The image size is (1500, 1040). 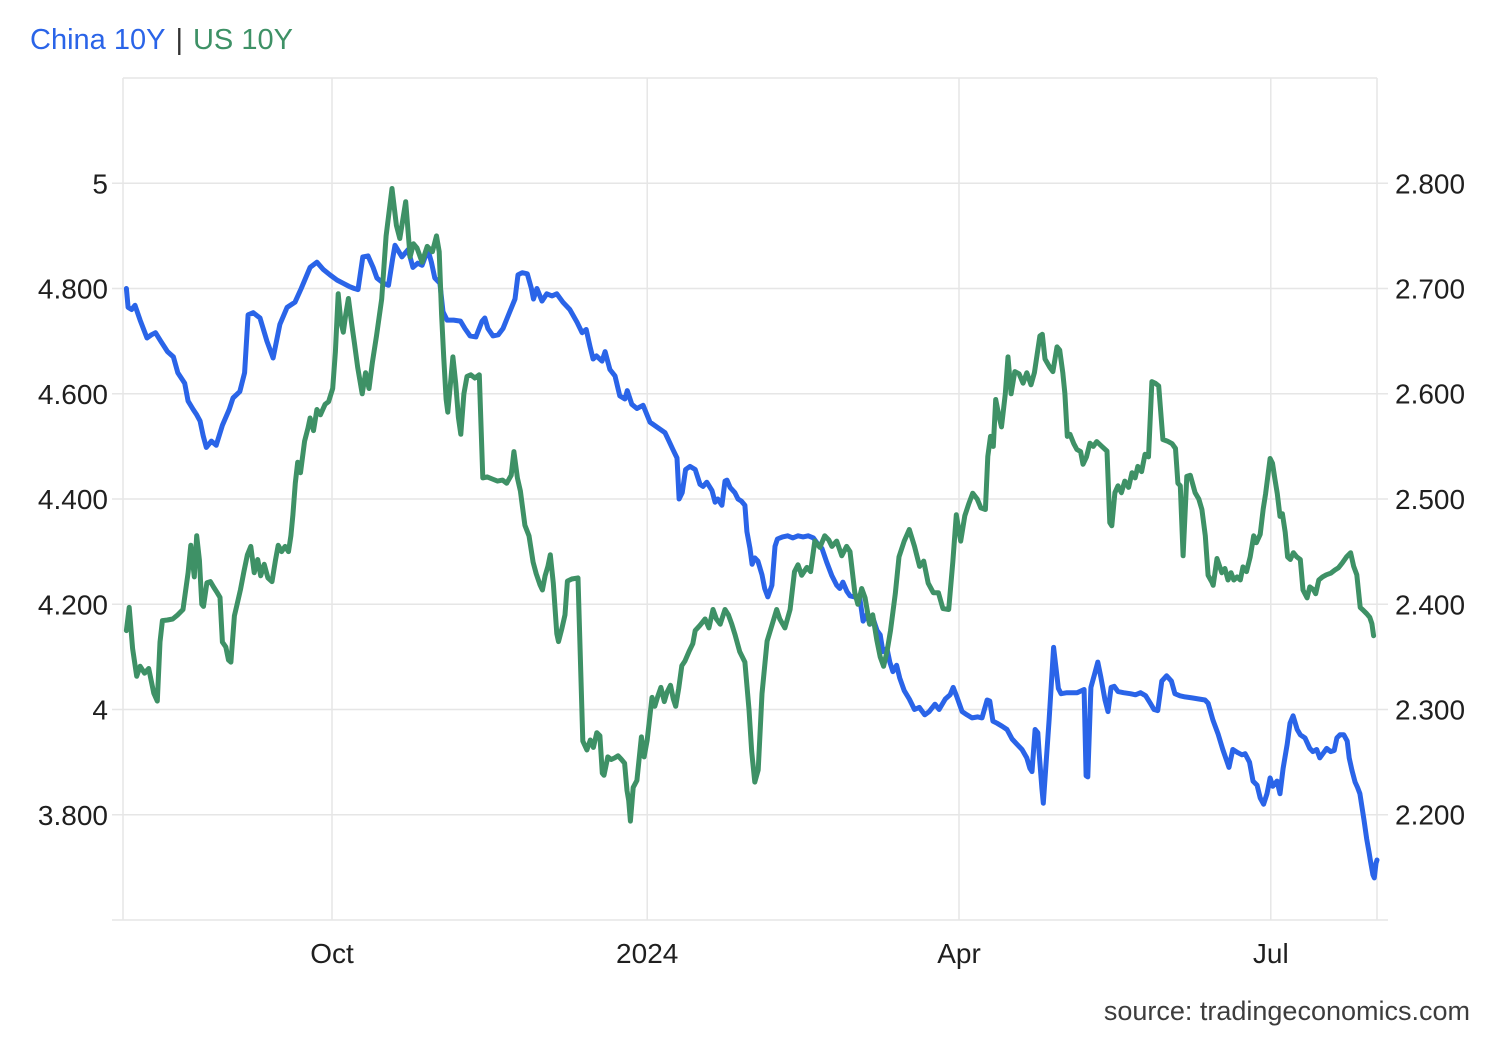 I want to click on svg-text: 5, so click(x=100, y=183).